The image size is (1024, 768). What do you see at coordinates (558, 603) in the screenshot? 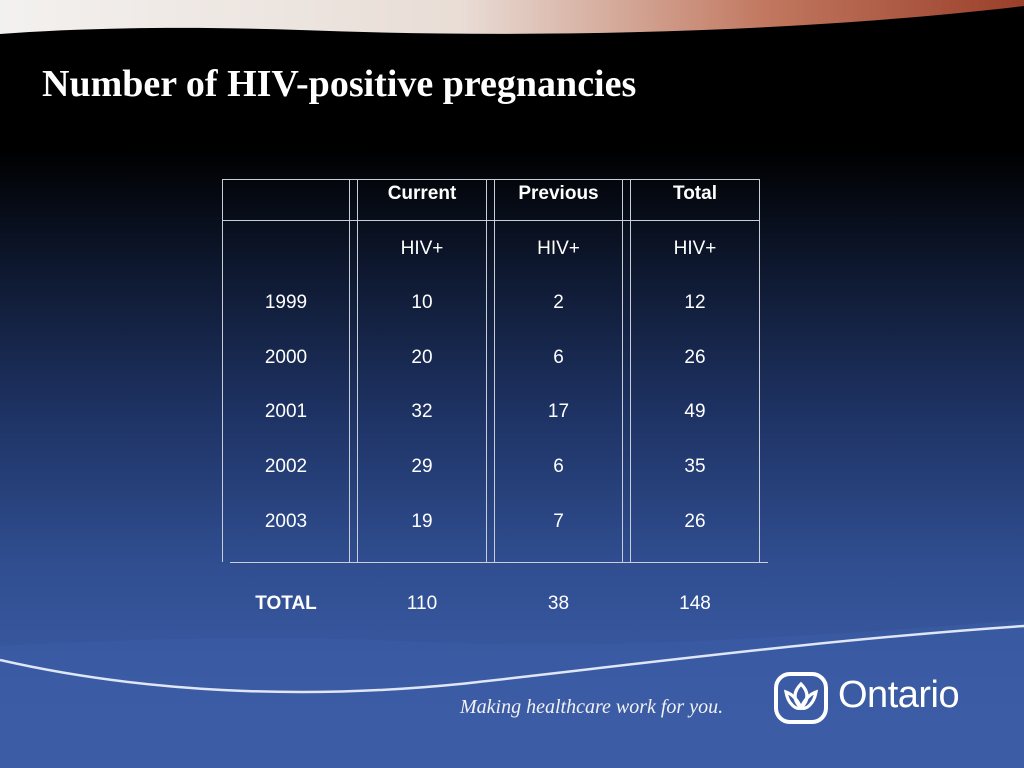
I see `totals-previous: 38` at bounding box center [558, 603].